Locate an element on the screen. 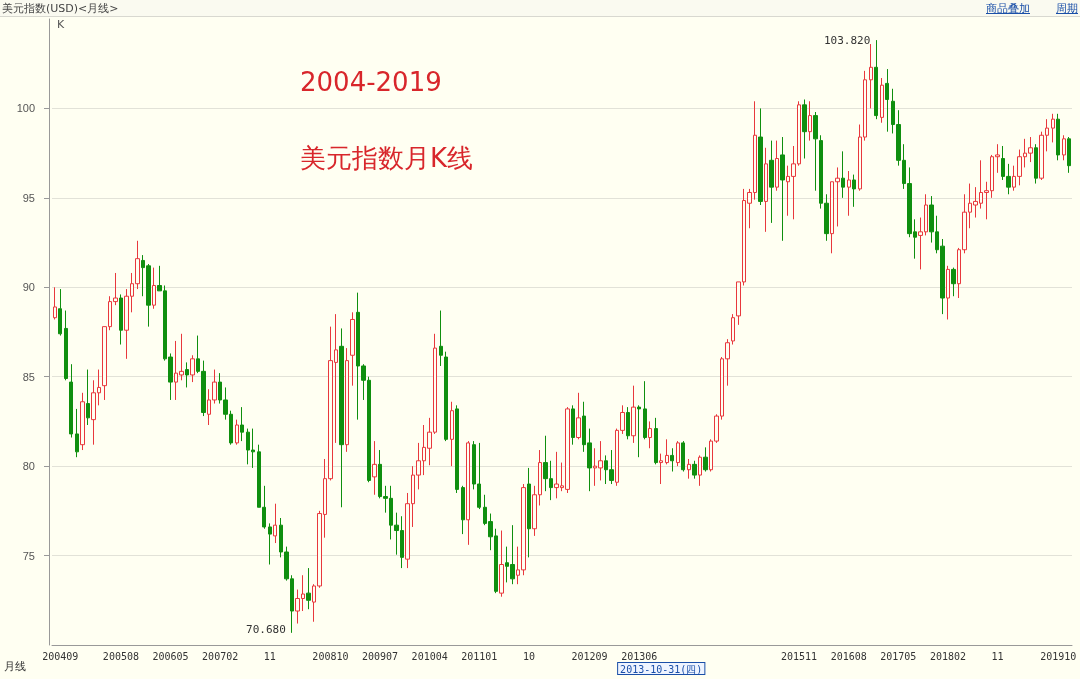 Image resolution: width=1080 pixels, height=679 pixels. x-axis-title: 月线 is located at coordinates (15, 666).